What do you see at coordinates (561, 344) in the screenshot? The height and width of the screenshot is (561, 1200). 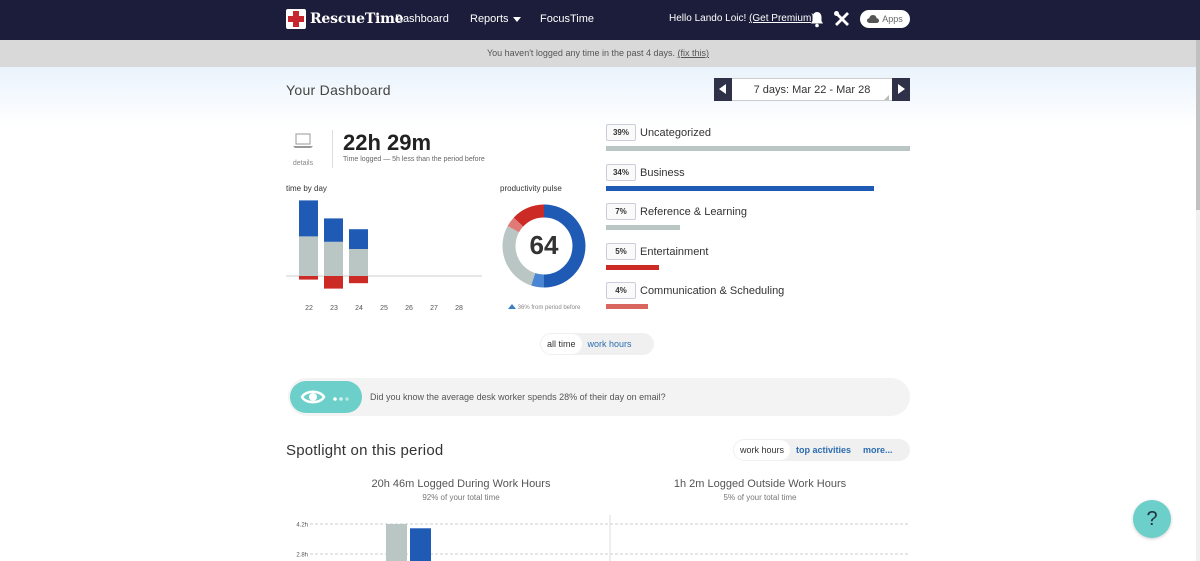 I see `all-time-option: all time` at bounding box center [561, 344].